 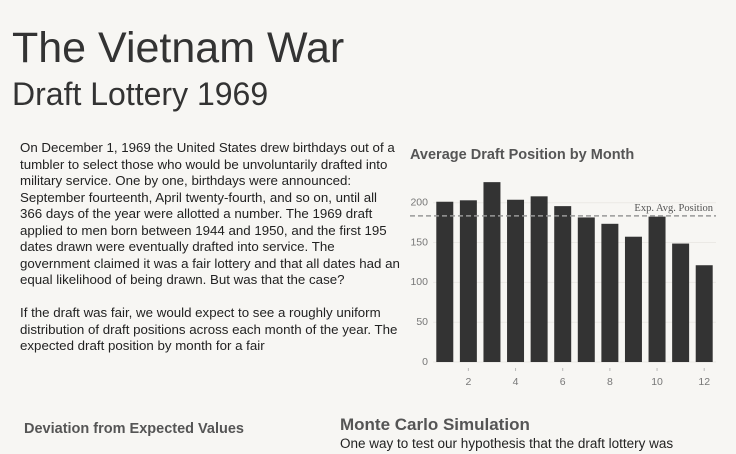 I want to click on section-title: Monte Carlo Simulation, so click(x=435, y=424).